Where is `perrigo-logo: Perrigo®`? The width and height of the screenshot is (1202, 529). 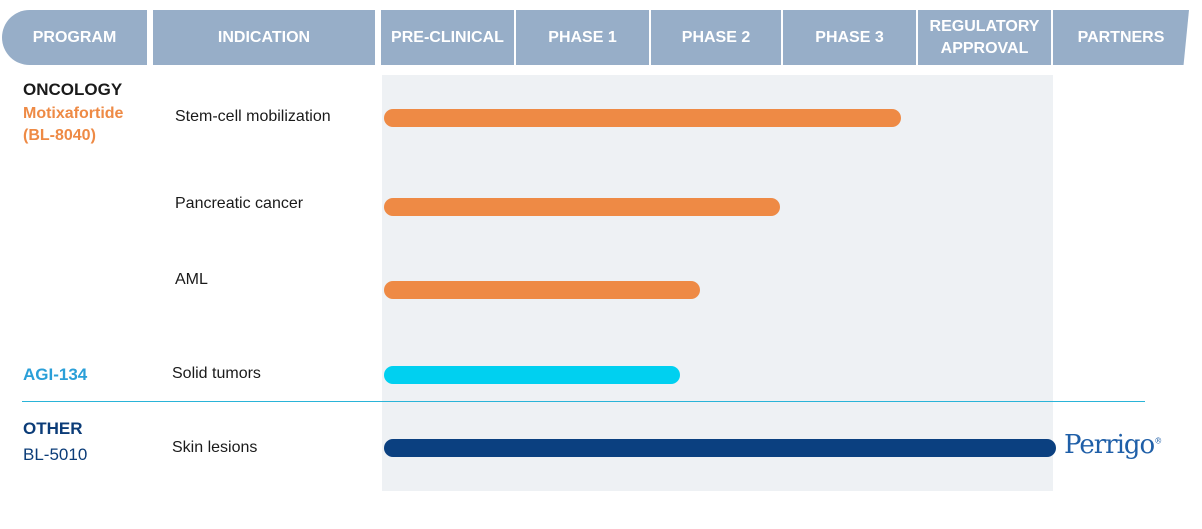 perrigo-logo: Perrigo® is located at coordinates (1113, 445).